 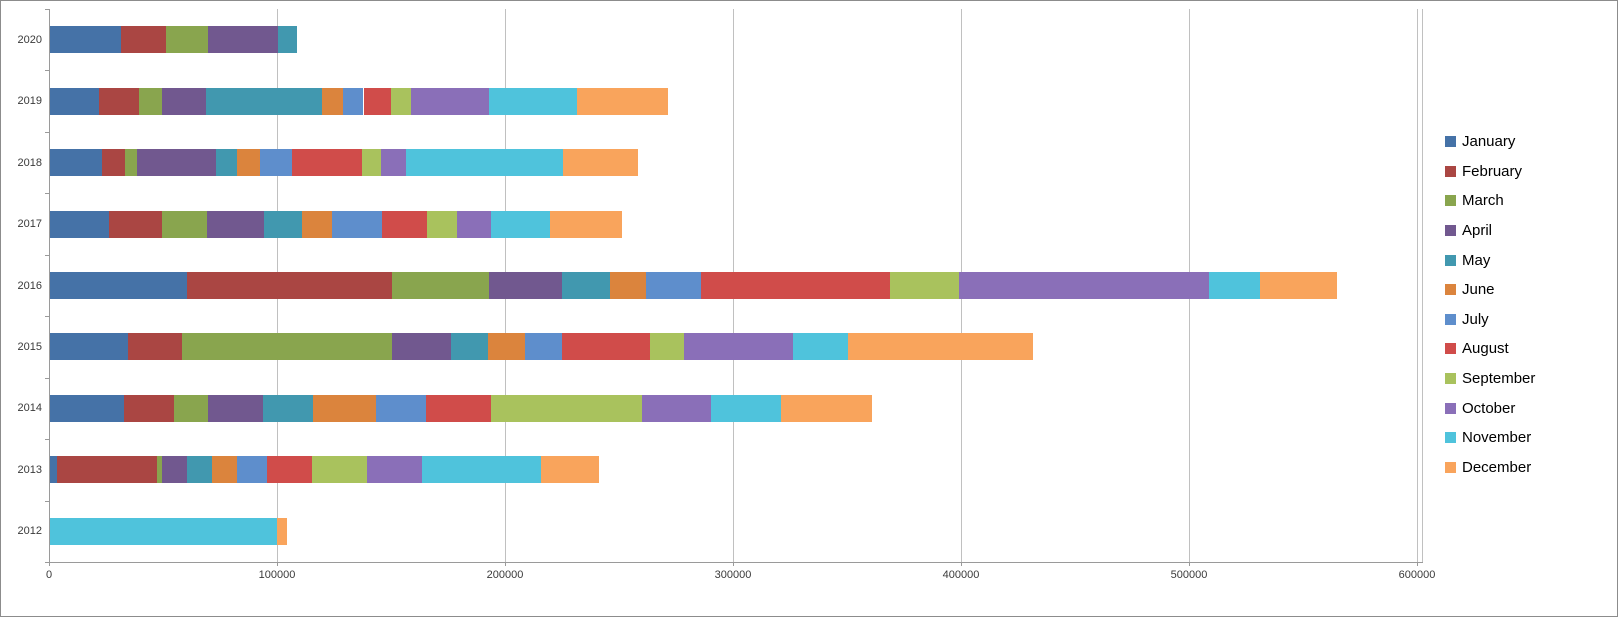 What do you see at coordinates (1483, 172) in the screenshot?
I see `legend-item-february: February` at bounding box center [1483, 172].